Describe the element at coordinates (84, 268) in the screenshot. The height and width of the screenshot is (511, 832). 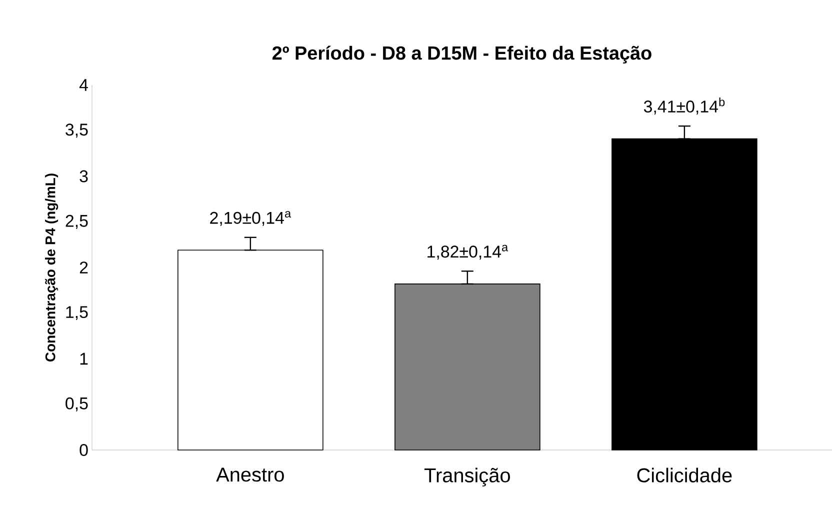
I see `y-tick-label: 2` at that location.